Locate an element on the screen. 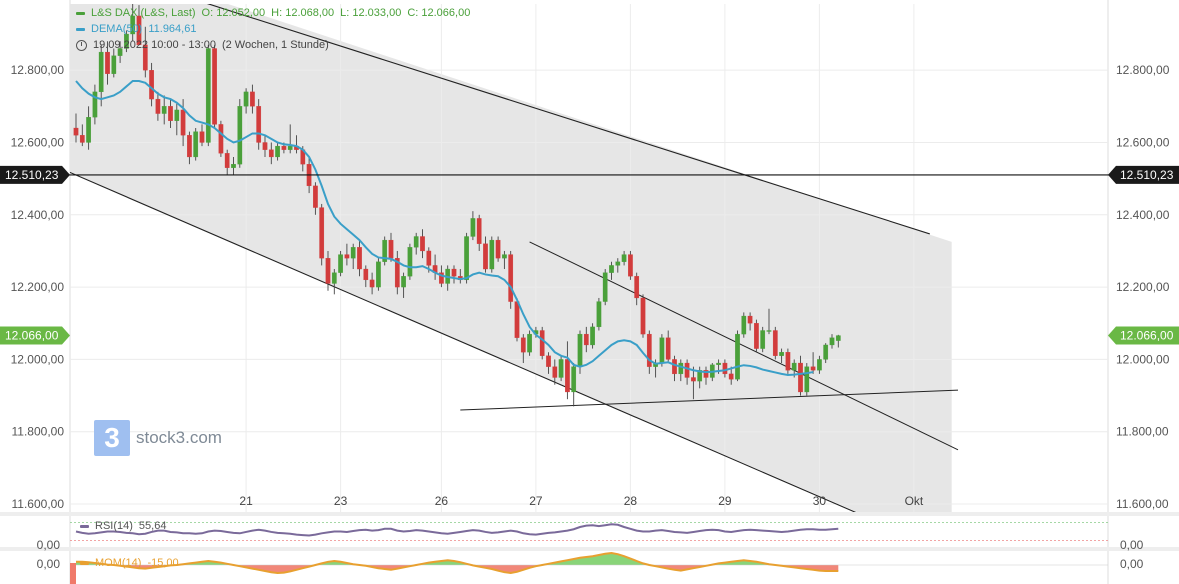  series-swatch-rsi is located at coordinates (84, 526).